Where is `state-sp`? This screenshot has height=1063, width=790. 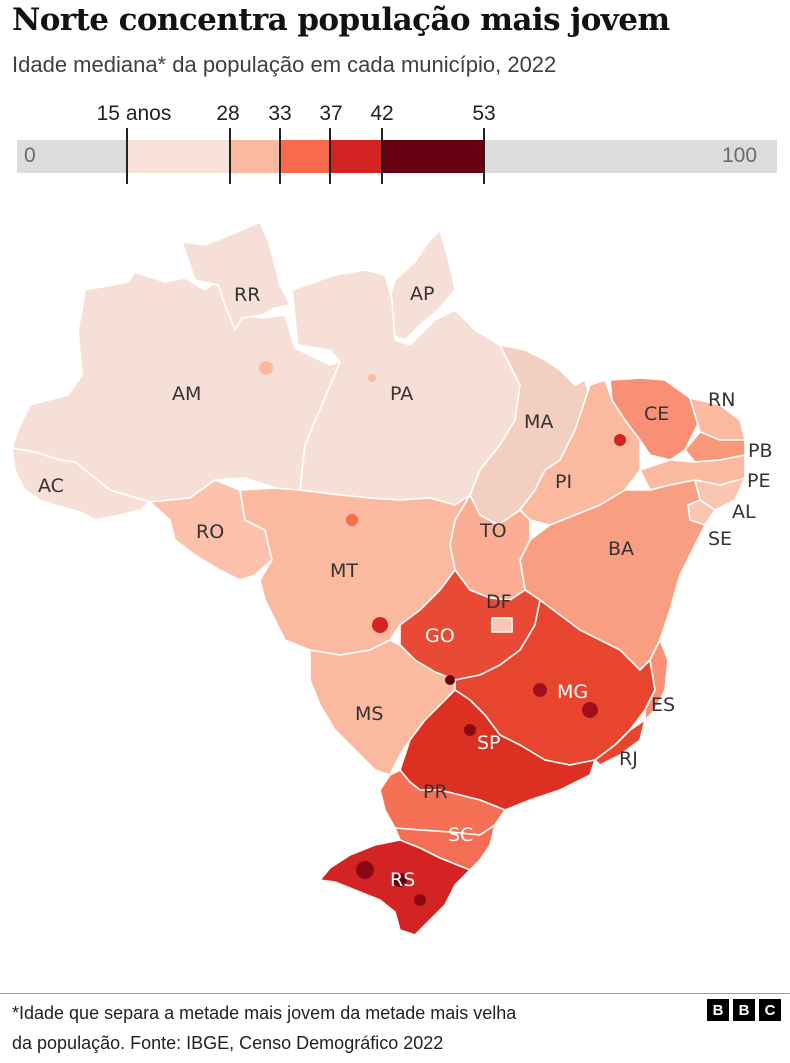 state-sp is located at coordinates (497, 750).